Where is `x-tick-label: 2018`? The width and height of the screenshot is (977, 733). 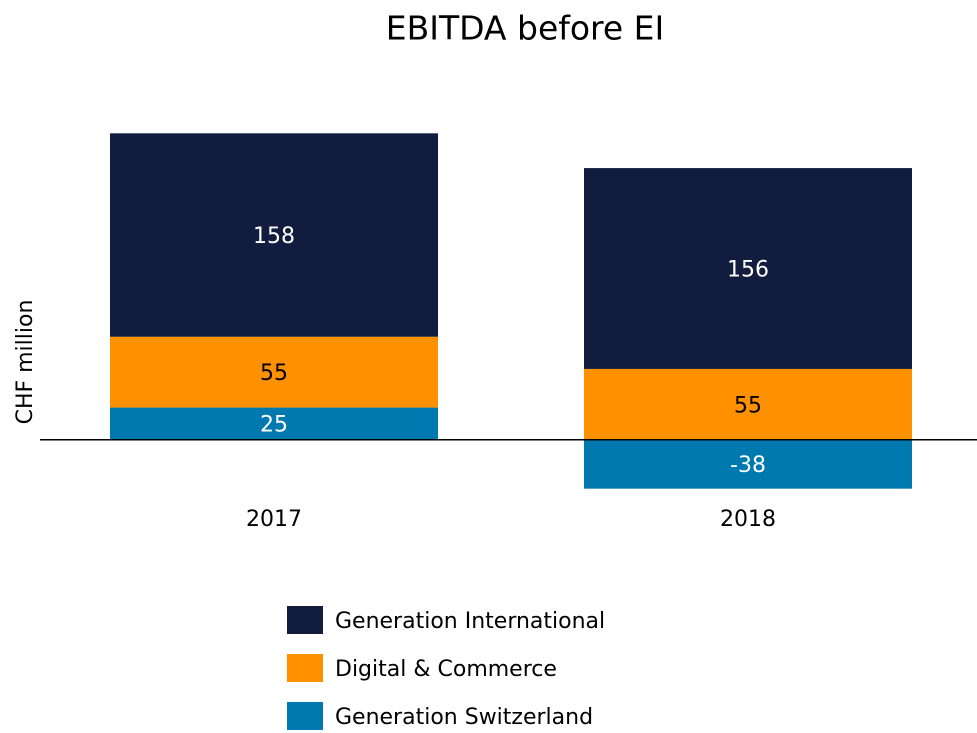
x-tick-label: 2018 is located at coordinates (748, 519).